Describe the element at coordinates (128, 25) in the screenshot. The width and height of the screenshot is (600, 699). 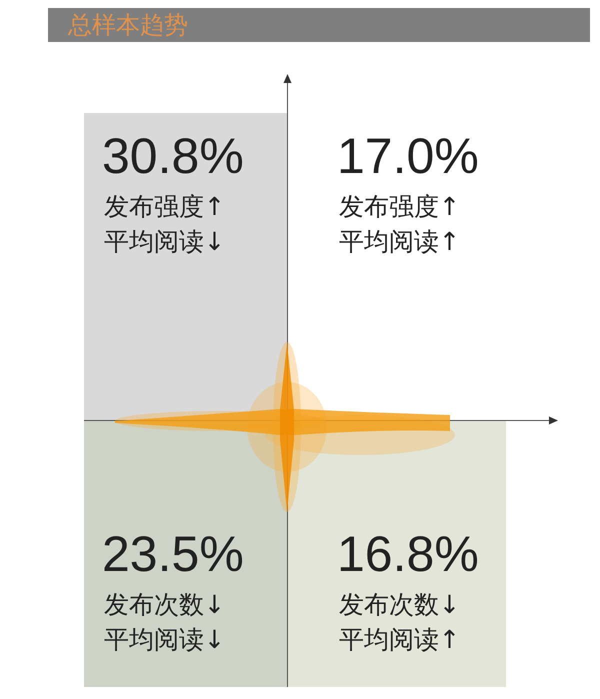
I see `text: 总样本趋势` at that location.